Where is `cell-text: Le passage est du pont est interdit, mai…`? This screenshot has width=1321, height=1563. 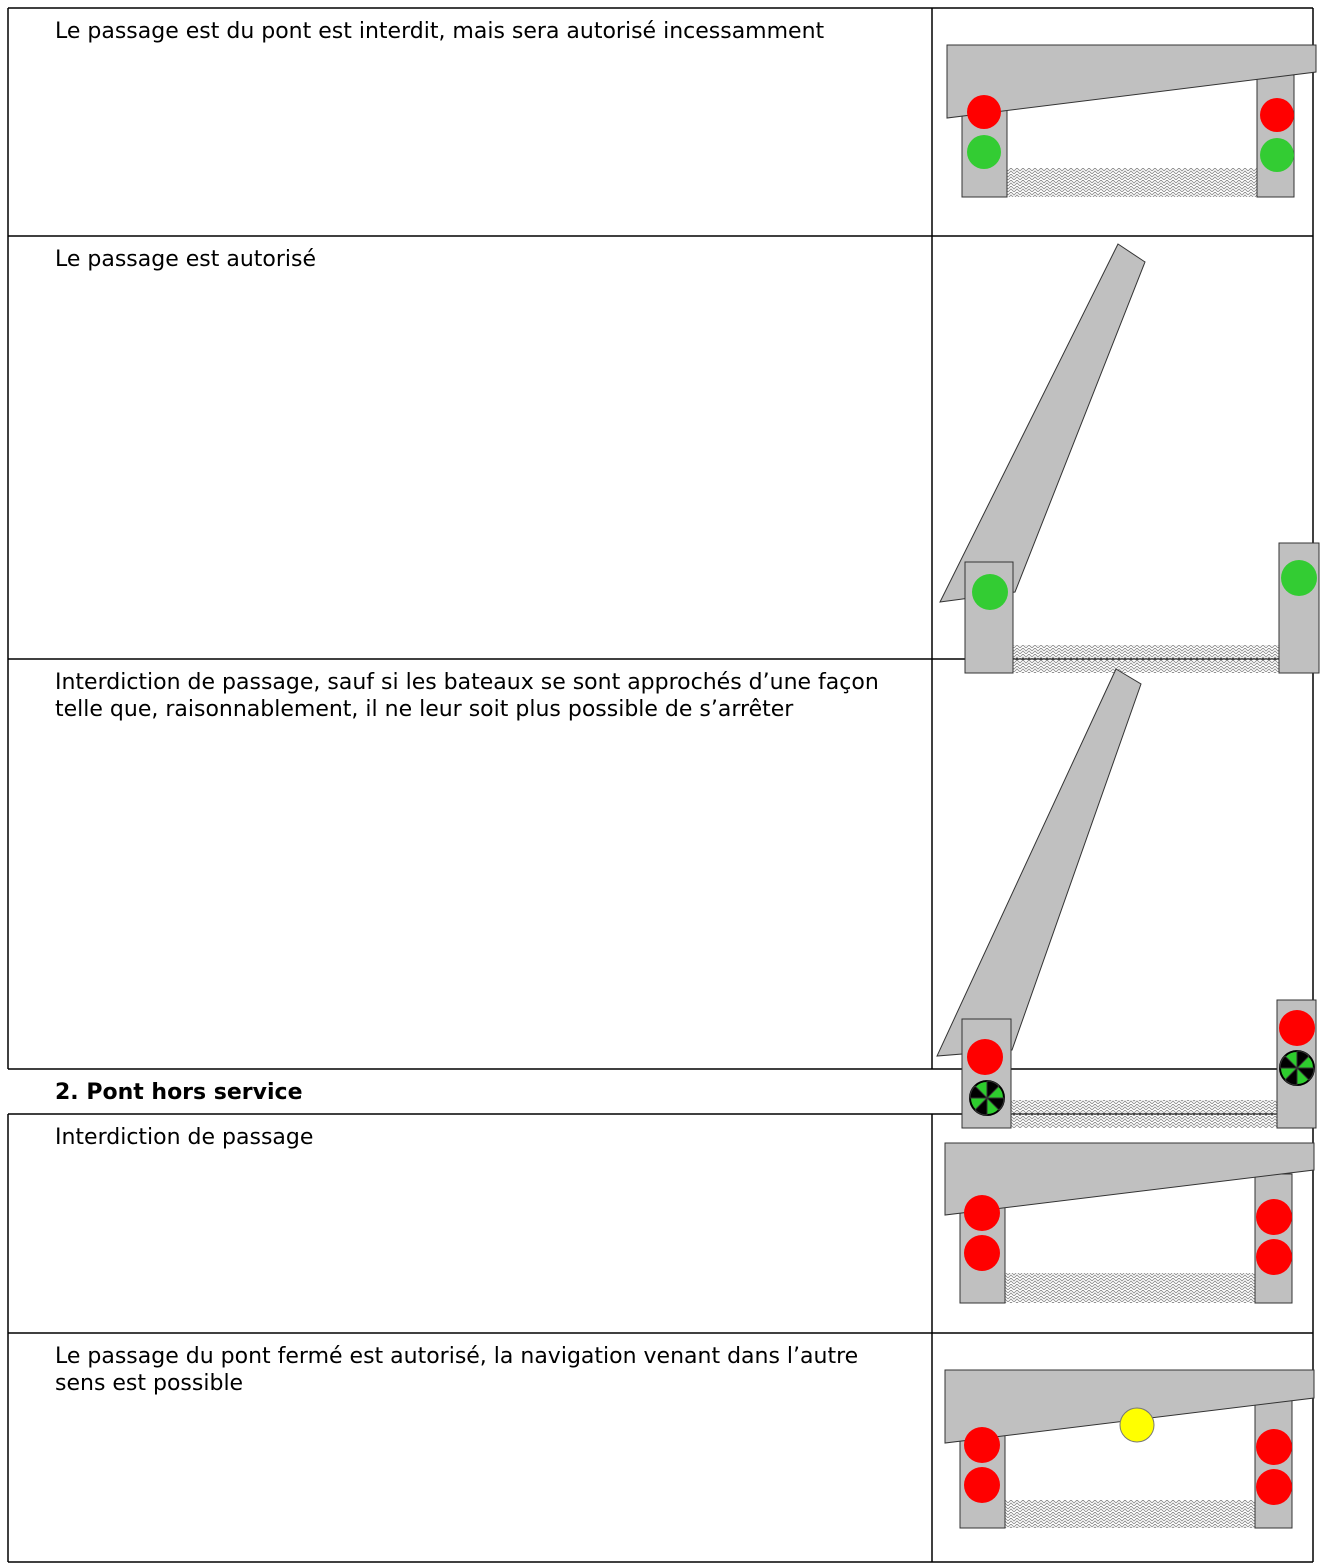 cell-text: Le passage est du pont est interdit, mai… is located at coordinates (440, 31).